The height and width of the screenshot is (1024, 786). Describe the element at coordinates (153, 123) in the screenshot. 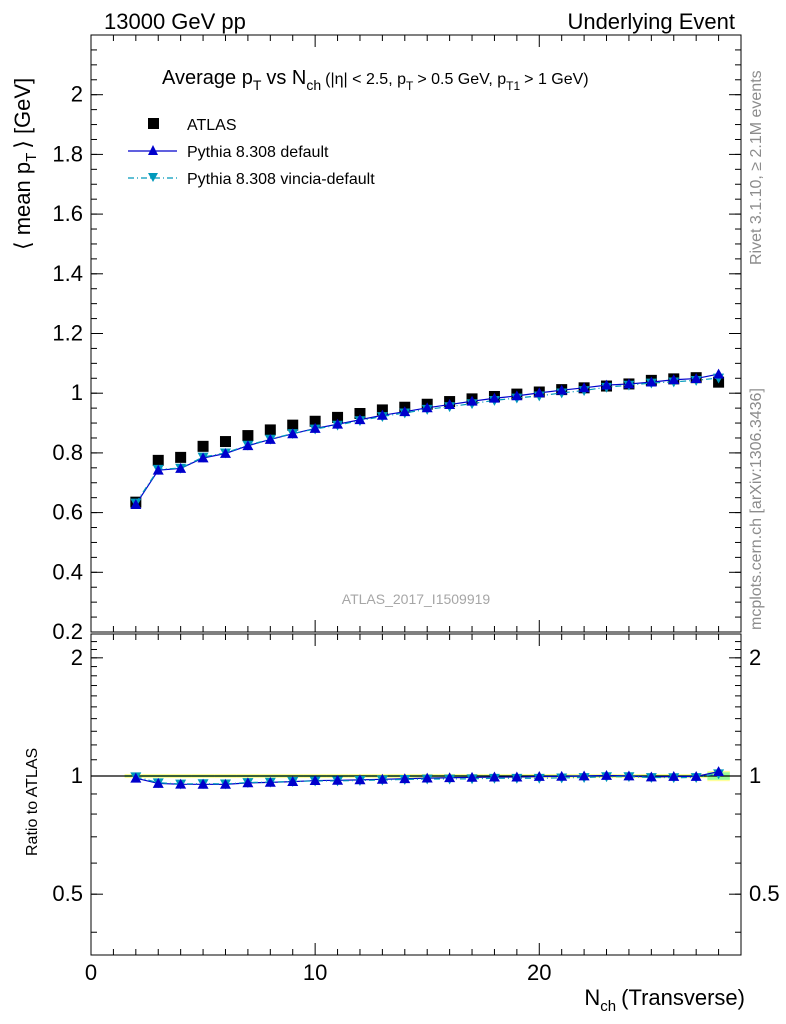

I see `legend-atlas-marker` at that location.